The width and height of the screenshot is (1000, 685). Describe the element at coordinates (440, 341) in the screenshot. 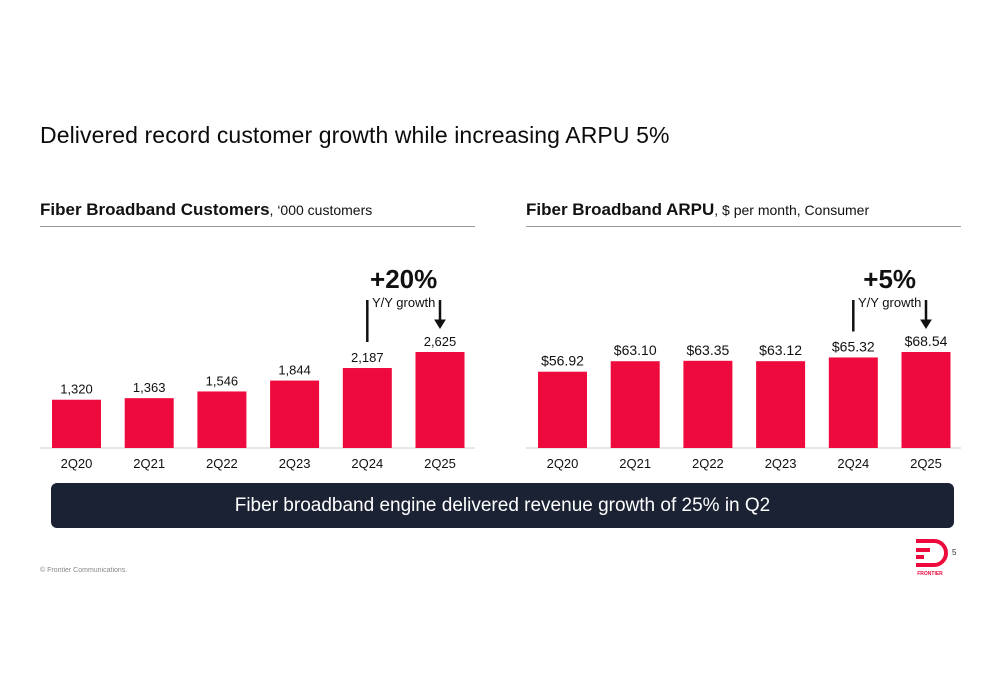

I see `customers-value-label: 2,625` at that location.